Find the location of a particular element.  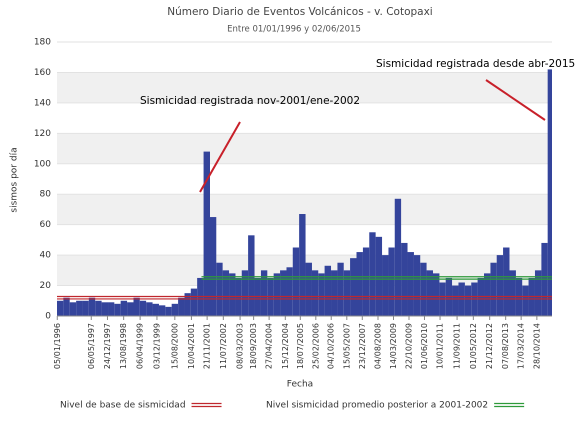

x-tick-label: 04/08/2008 is located at coordinates (377, 346).